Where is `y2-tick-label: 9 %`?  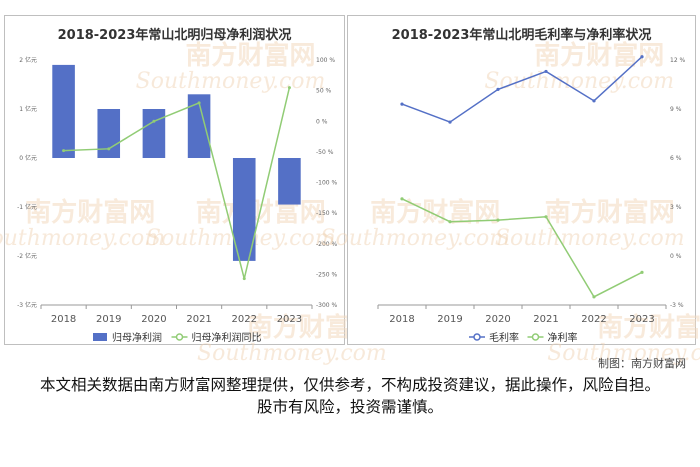
y2-tick-label: 9 % is located at coordinates (676, 109).